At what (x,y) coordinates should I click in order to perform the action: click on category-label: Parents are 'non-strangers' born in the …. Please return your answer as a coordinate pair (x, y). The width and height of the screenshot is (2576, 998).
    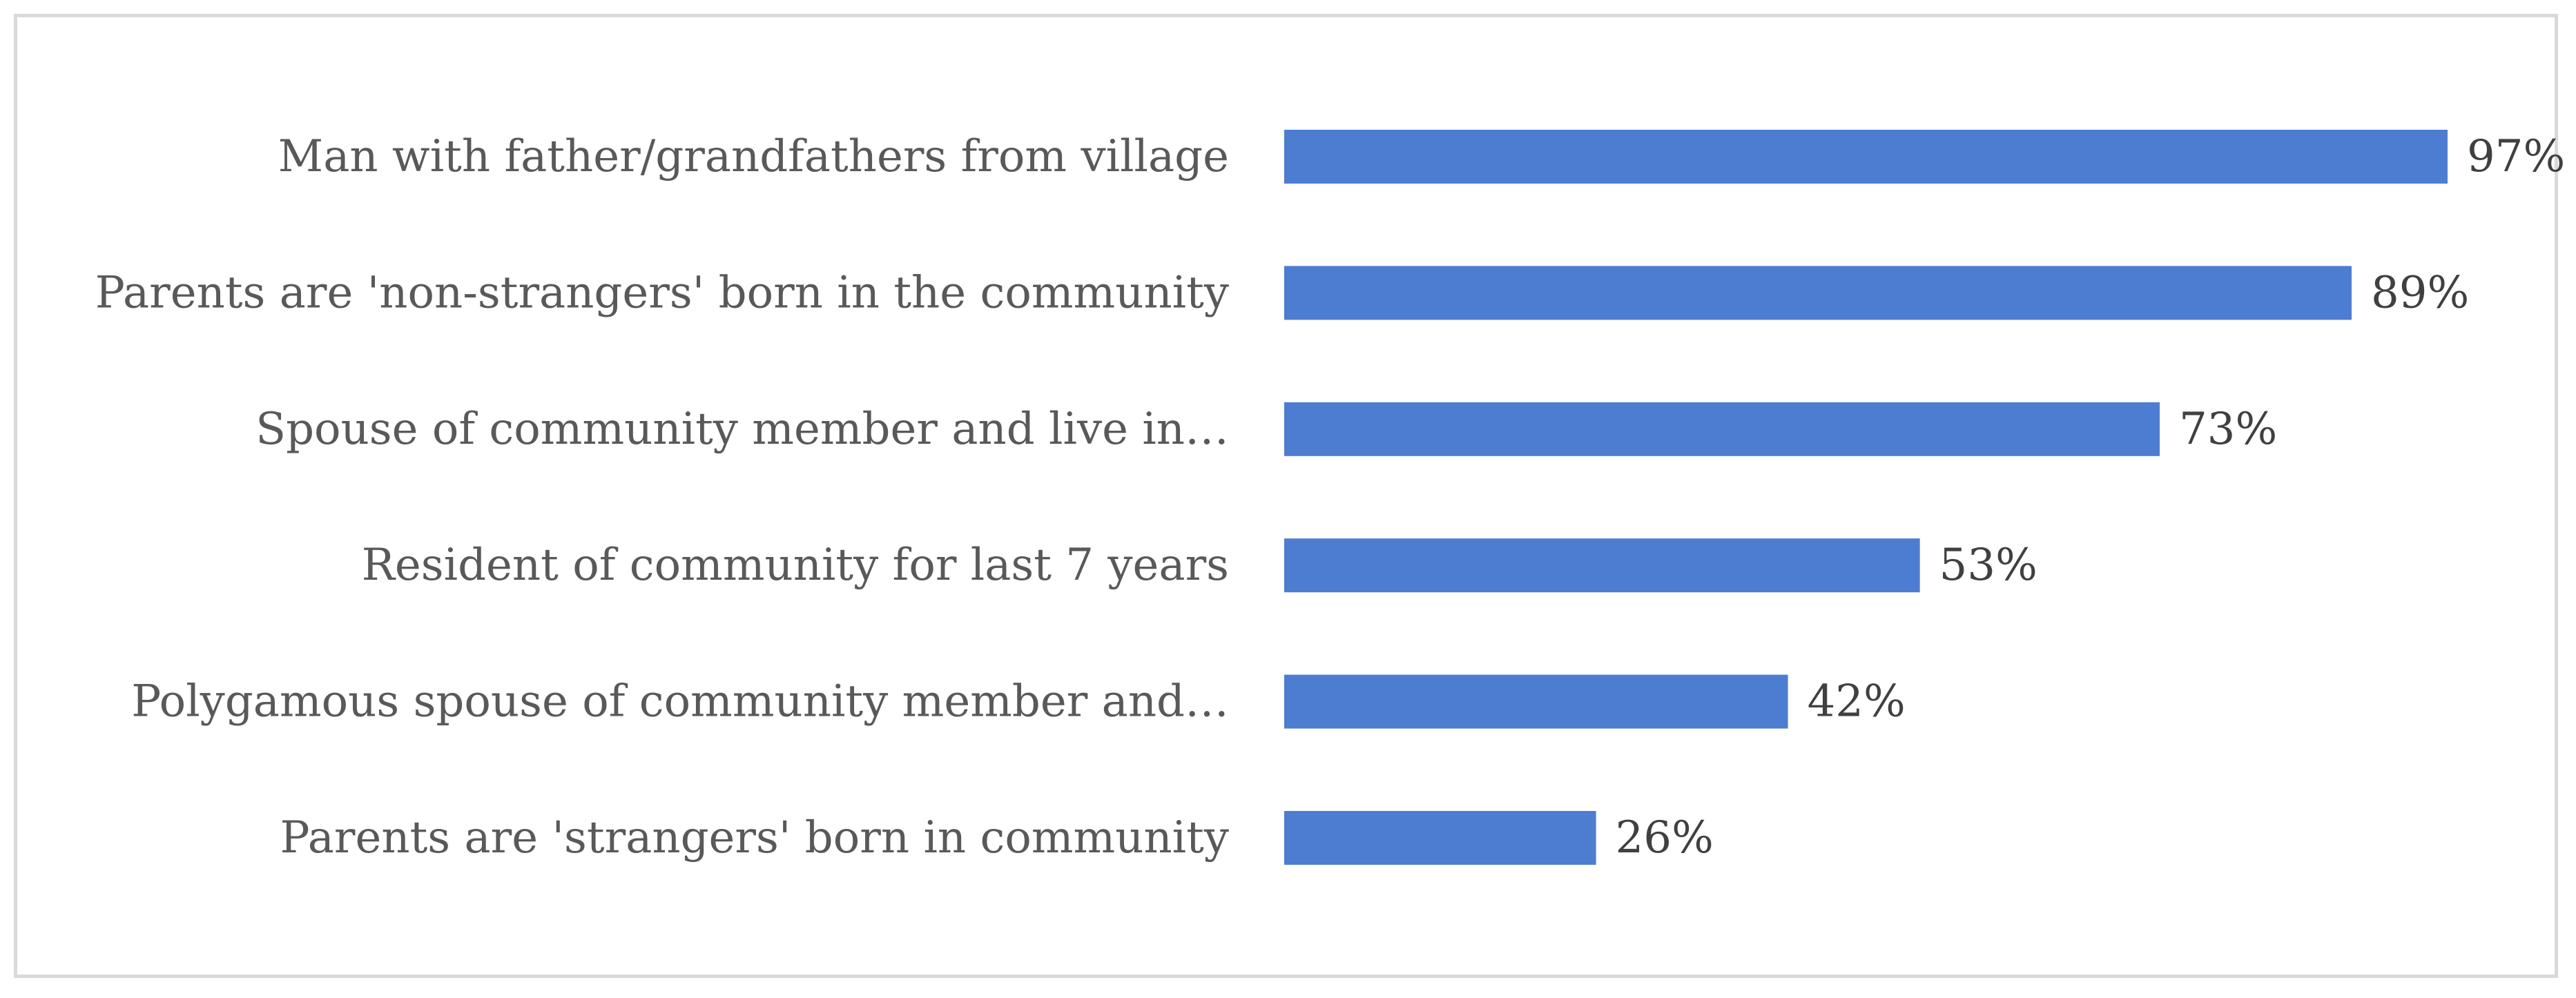
    Looking at the image, I should click on (662, 292).